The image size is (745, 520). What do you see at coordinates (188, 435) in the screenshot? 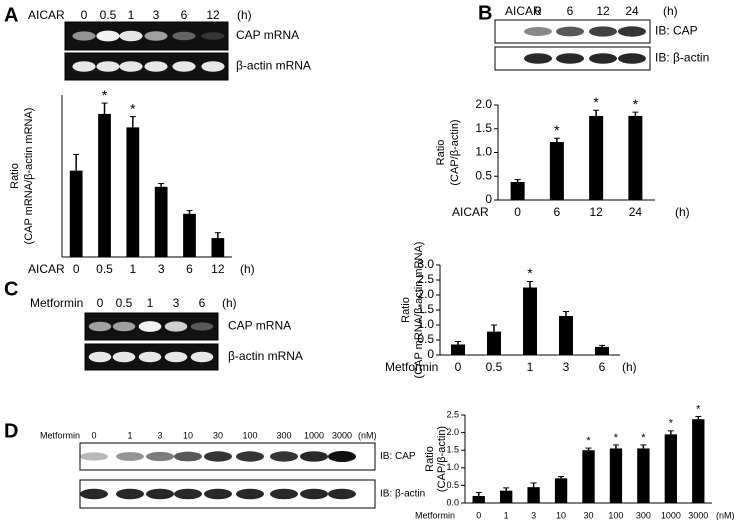
I see `lane-label: 10` at bounding box center [188, 435].